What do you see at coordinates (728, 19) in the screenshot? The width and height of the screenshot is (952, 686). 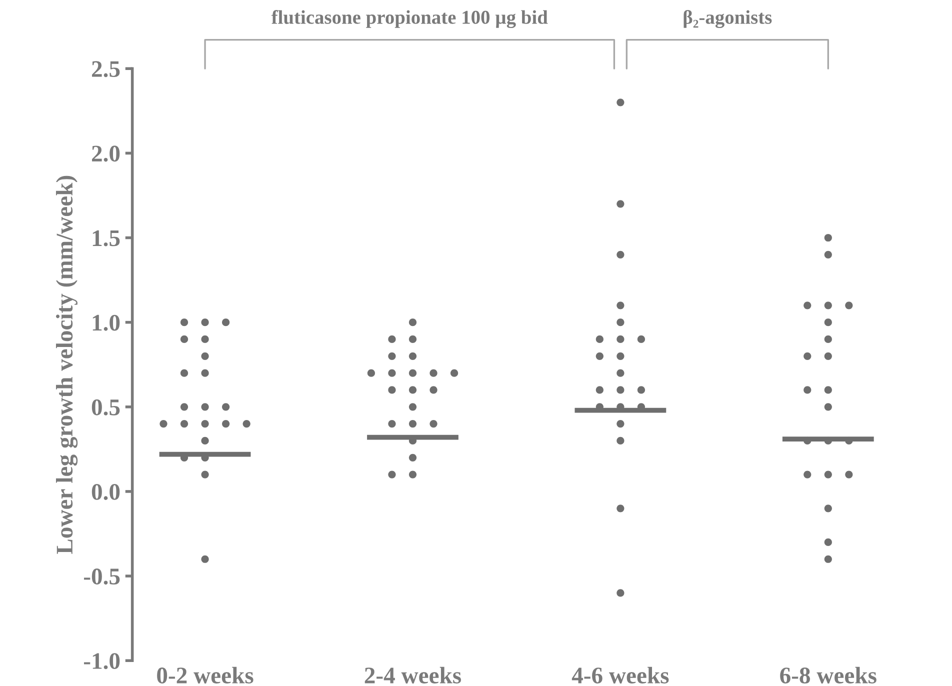 I see `text: β₂-agonists` at bounding box center [728, 19].